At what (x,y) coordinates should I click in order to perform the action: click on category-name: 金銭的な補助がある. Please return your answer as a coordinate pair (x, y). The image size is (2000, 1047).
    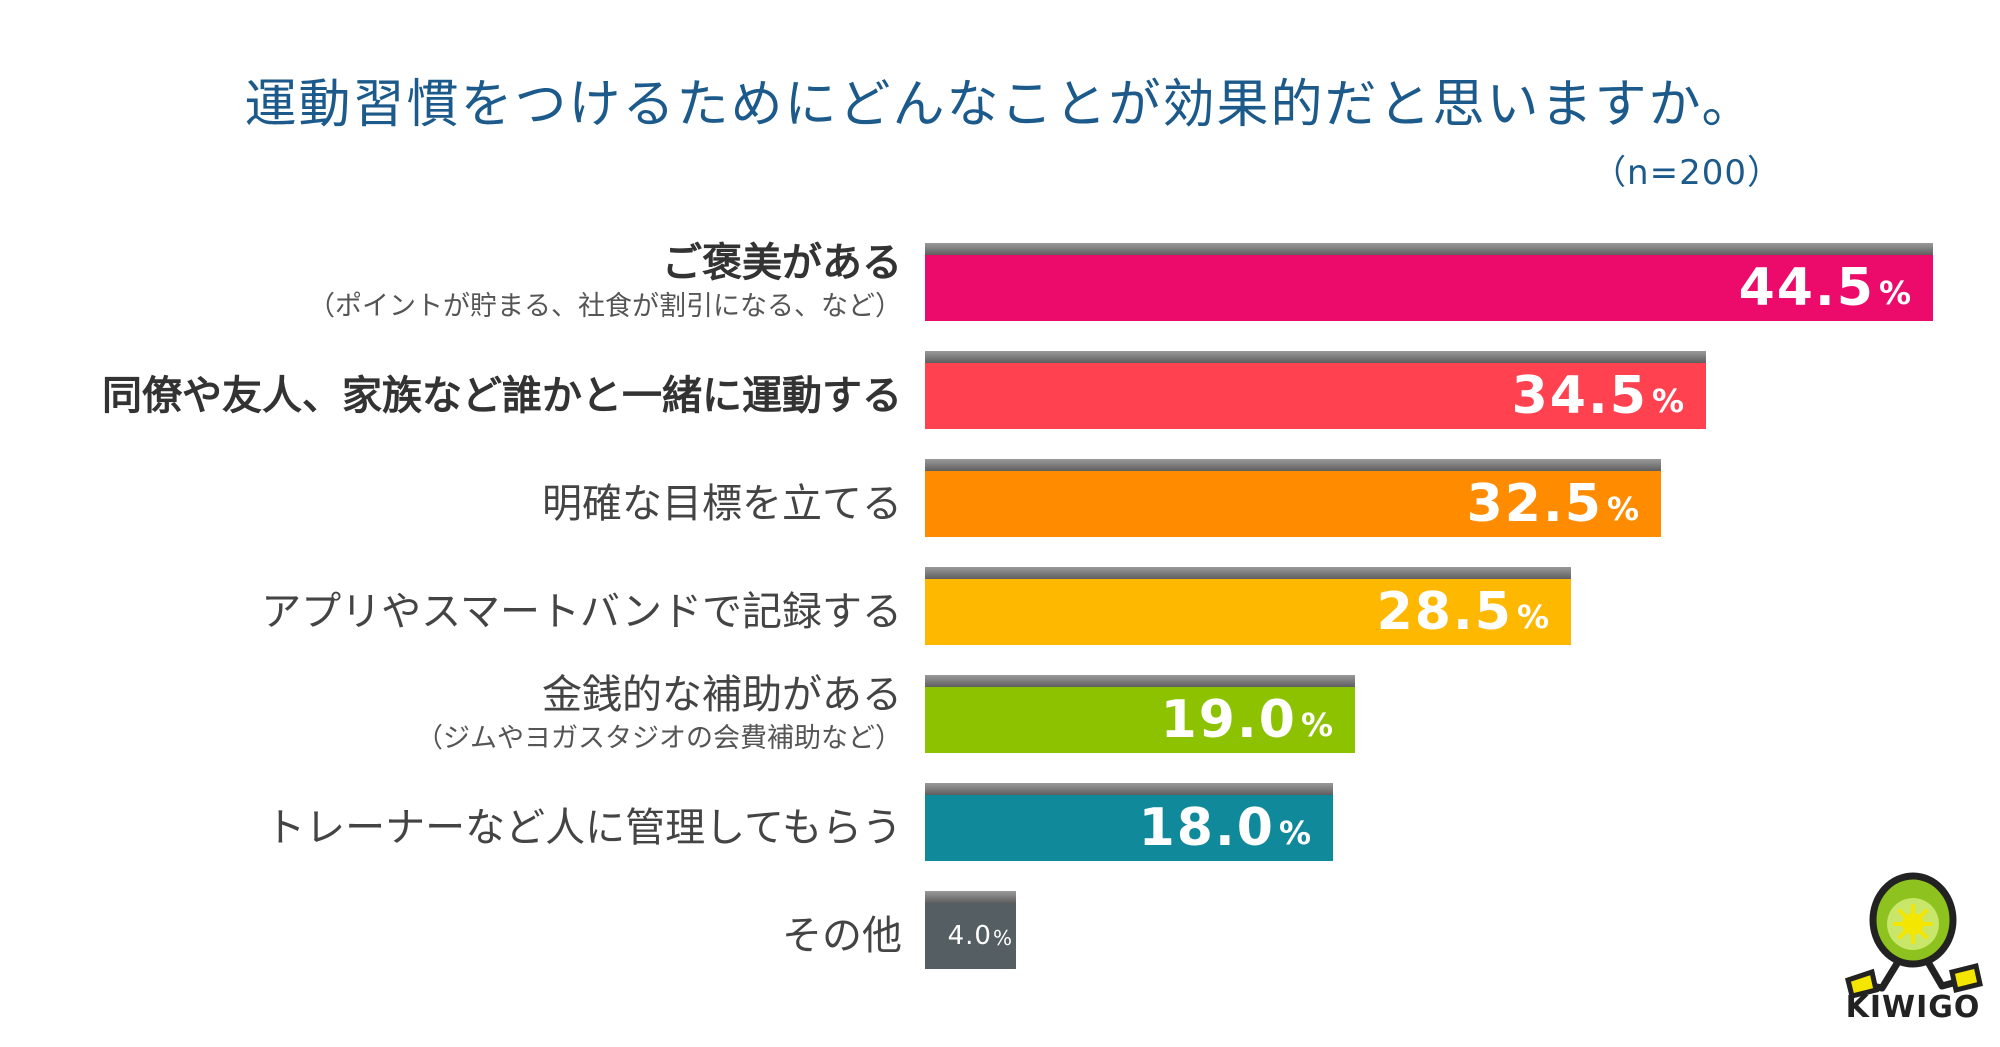
    Looking at the image, I should click on (722, 695).